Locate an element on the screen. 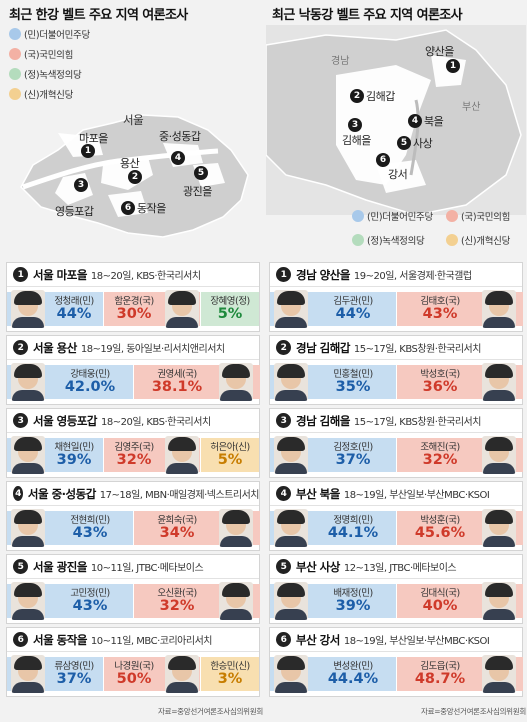 This screenshot has width=527, height=722. candidate-band is located at coordinates (230, 309).